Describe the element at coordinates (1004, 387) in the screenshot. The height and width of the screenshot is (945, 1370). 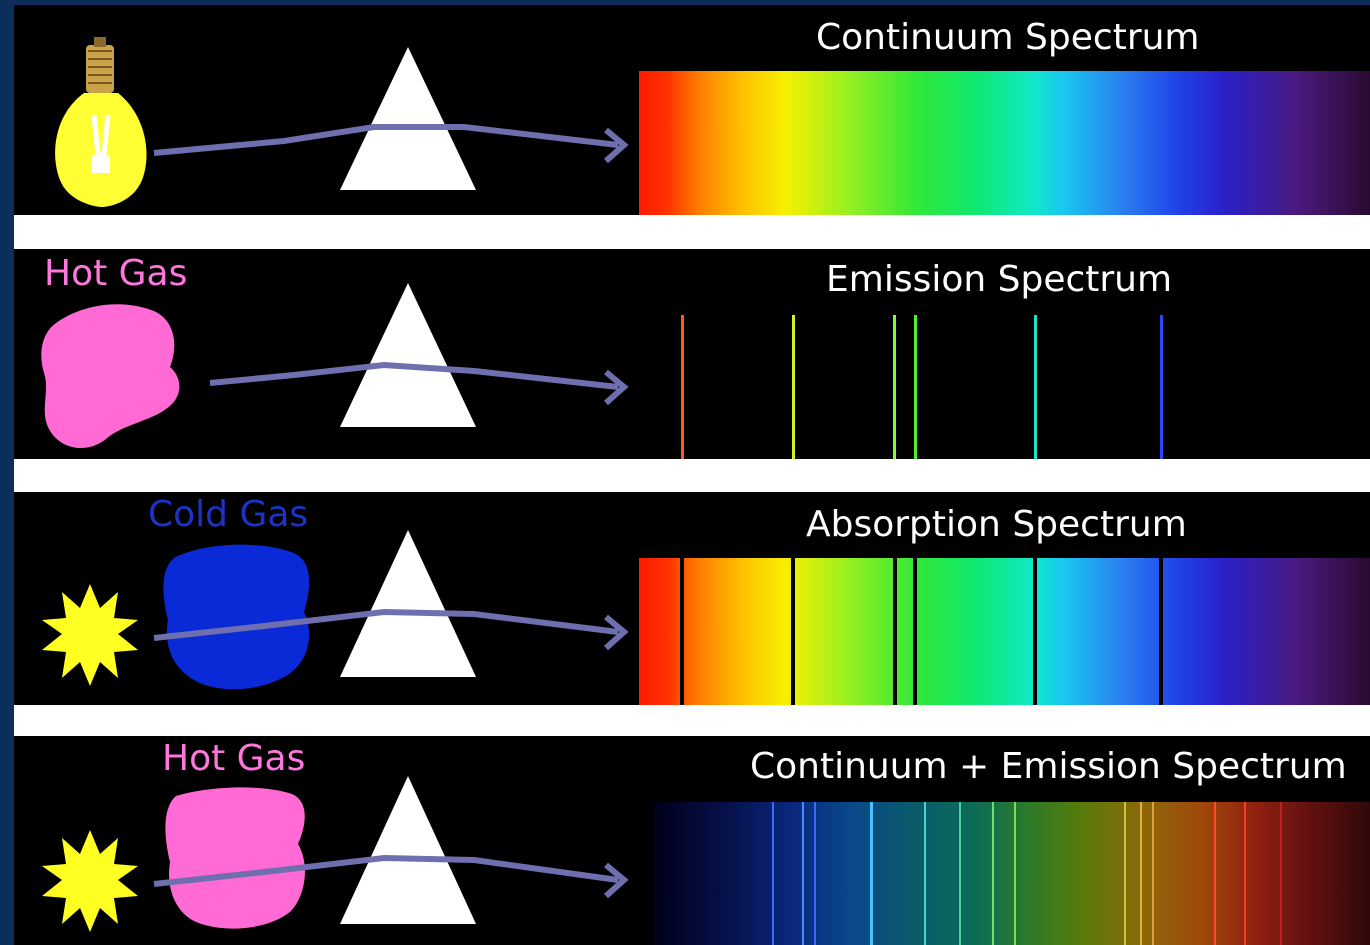
I see `emission-spectrum` at that location.